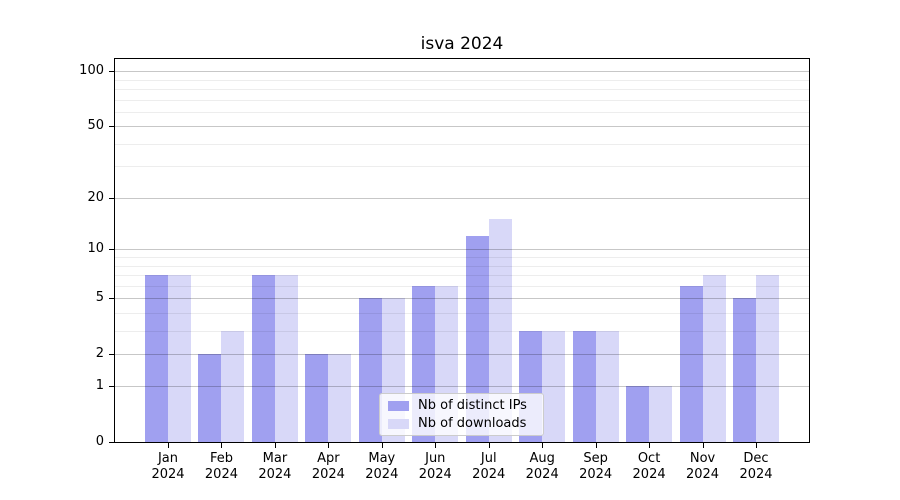 The image size is (900, 500). I want to click on bar-nov-distinct-ips, so click(691, 363).